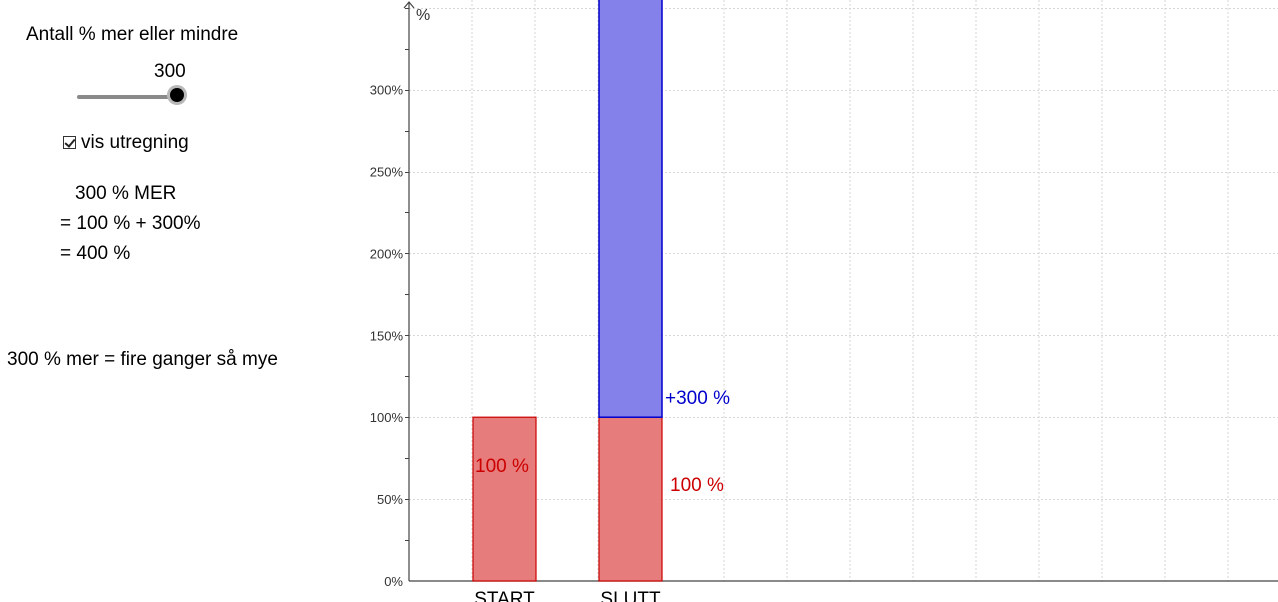 The height and width of the screenshot is (602, 1278). Describe the element at coordinates (387, 172) in the screenshot. I see `y-tick-label: 250%` at that location.